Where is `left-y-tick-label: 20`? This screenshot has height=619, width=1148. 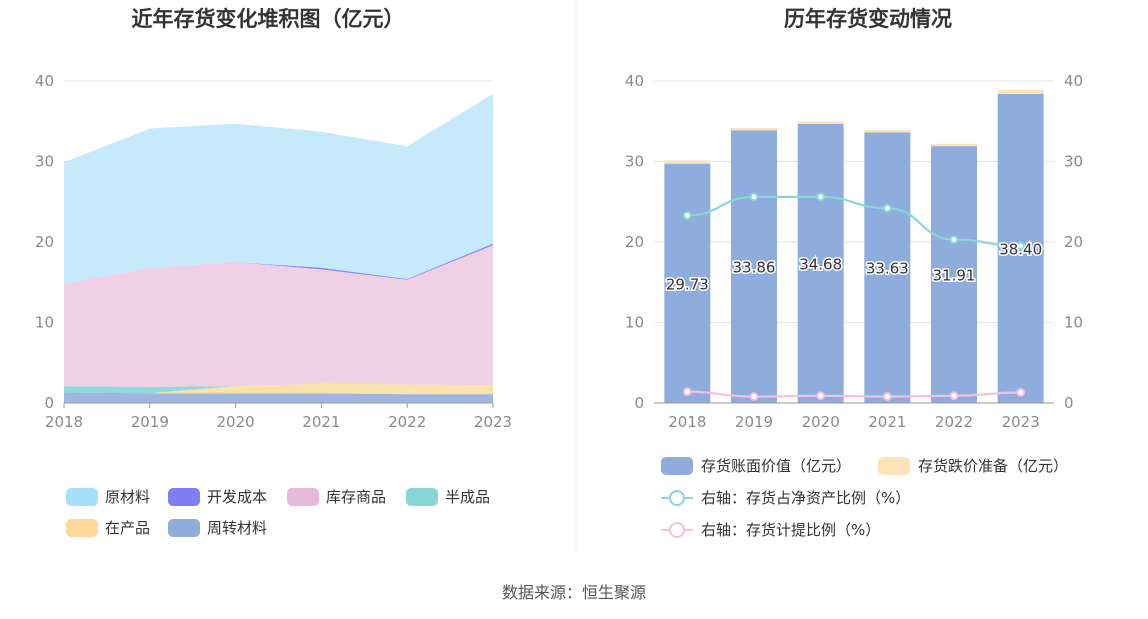 left-y-tick-label: 20 is located at coordinates (44, 242).